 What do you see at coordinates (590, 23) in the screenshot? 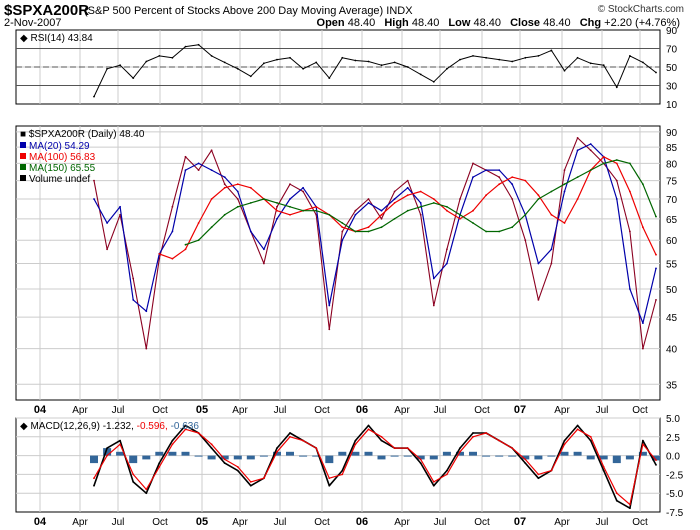
I see `chg-label: Chg` at bounding box center [590, 23].